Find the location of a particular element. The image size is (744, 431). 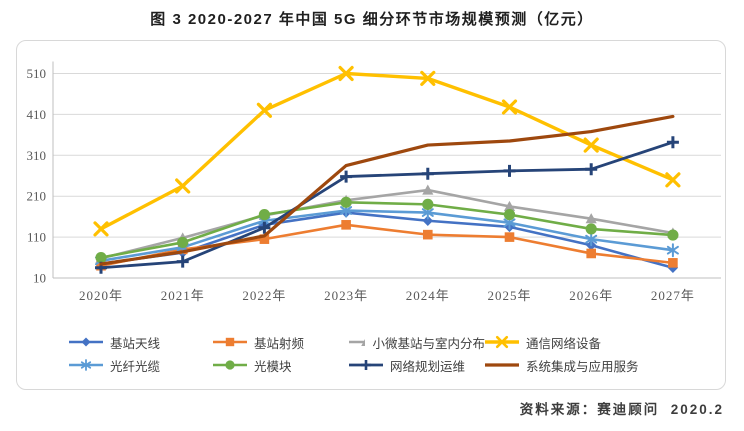

legend-item-系统集成与应用服务: 系统集成与应用服务 is located at coordinates (562, 365).